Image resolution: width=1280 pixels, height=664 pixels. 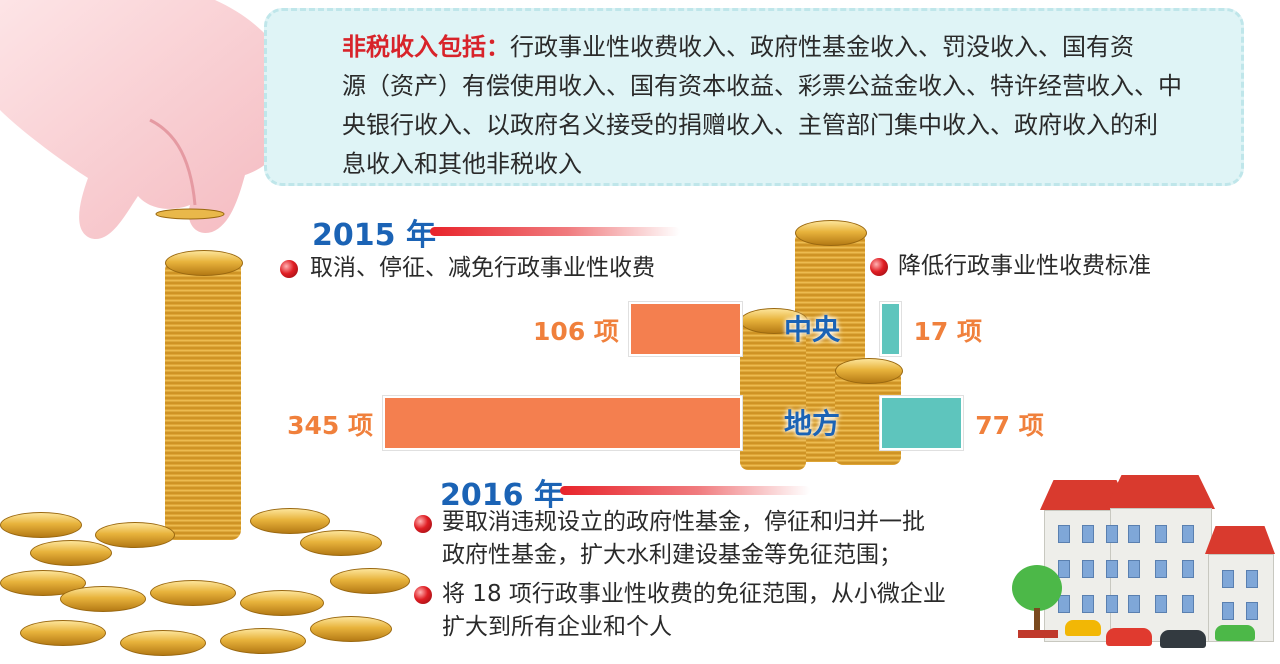 I want to click on definition-line-1: 行政事业性收费收入、政府性基金收入、罚没收入、国有资, so click(x=822, y=47).